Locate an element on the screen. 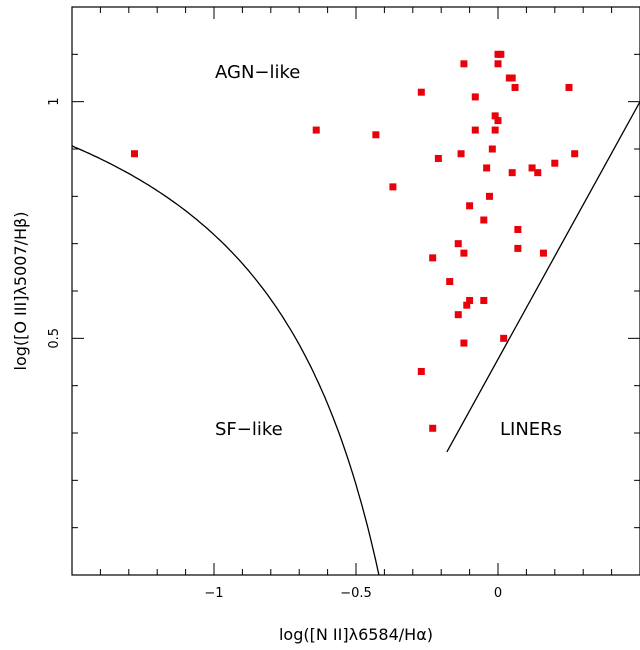 This screenshot has width=640, height=650. x-tick-label: −1 is located at coordinates (213, 593).